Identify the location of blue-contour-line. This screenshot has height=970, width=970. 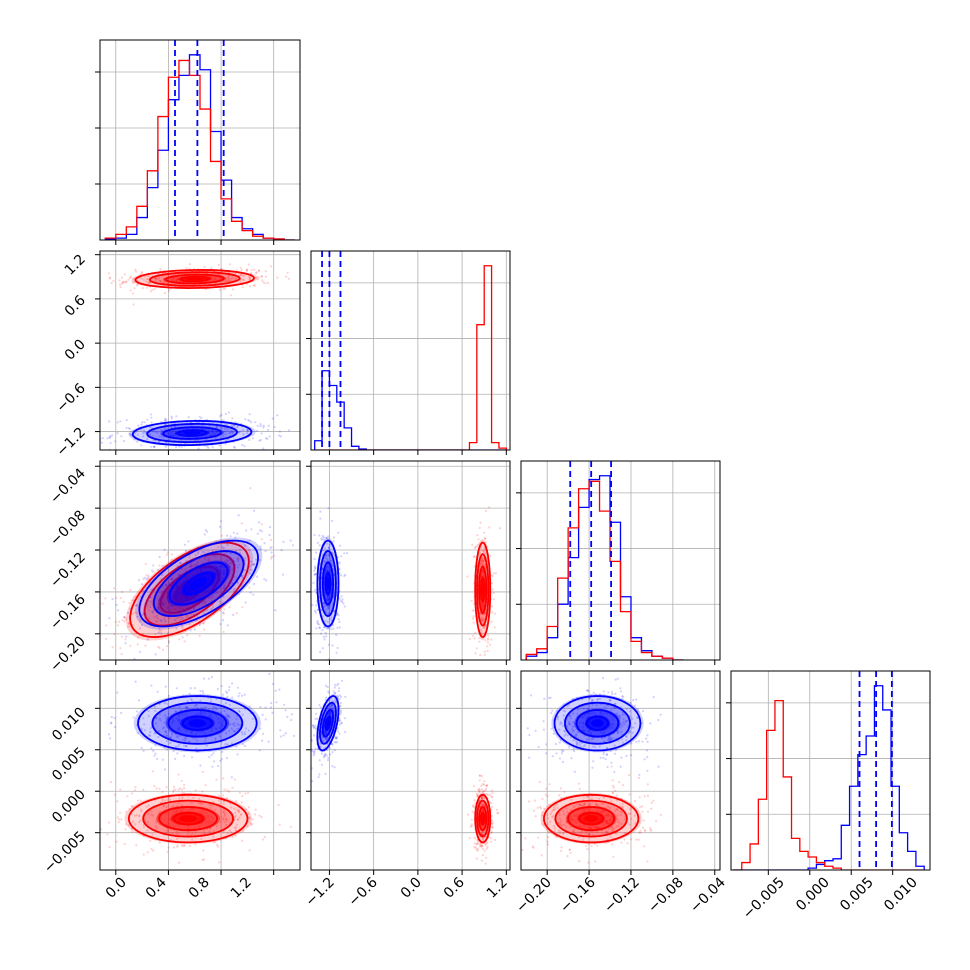
(597, 723).